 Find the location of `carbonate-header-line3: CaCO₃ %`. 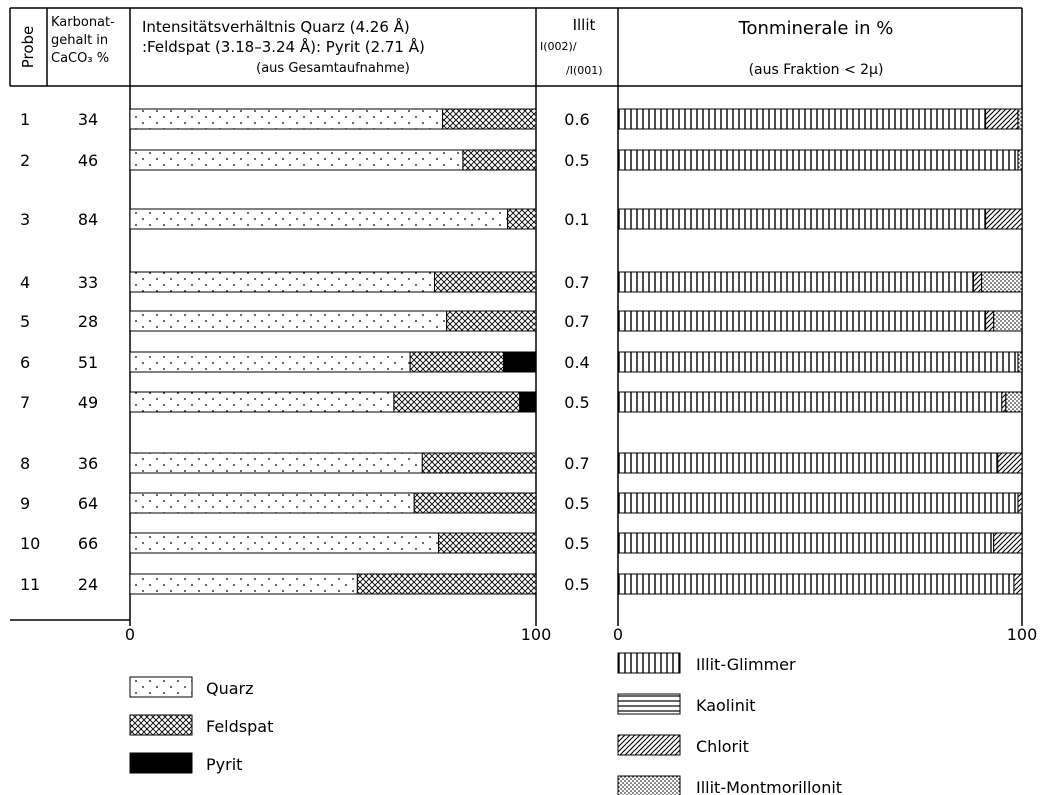

carbonate-header-line3: CaCO₃ % is located at coordinates (80, 58).